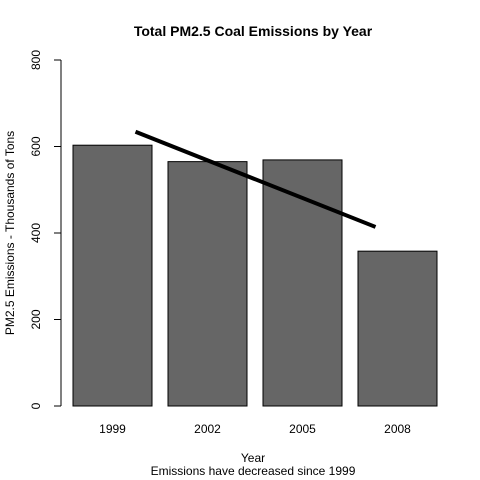 The image size is (480, 480). What do you see at coordinates (255, 429) in the screenshot?
I see `x-tick-labels: 1999 2002 2005 2008` at bounding box center [255, 429].